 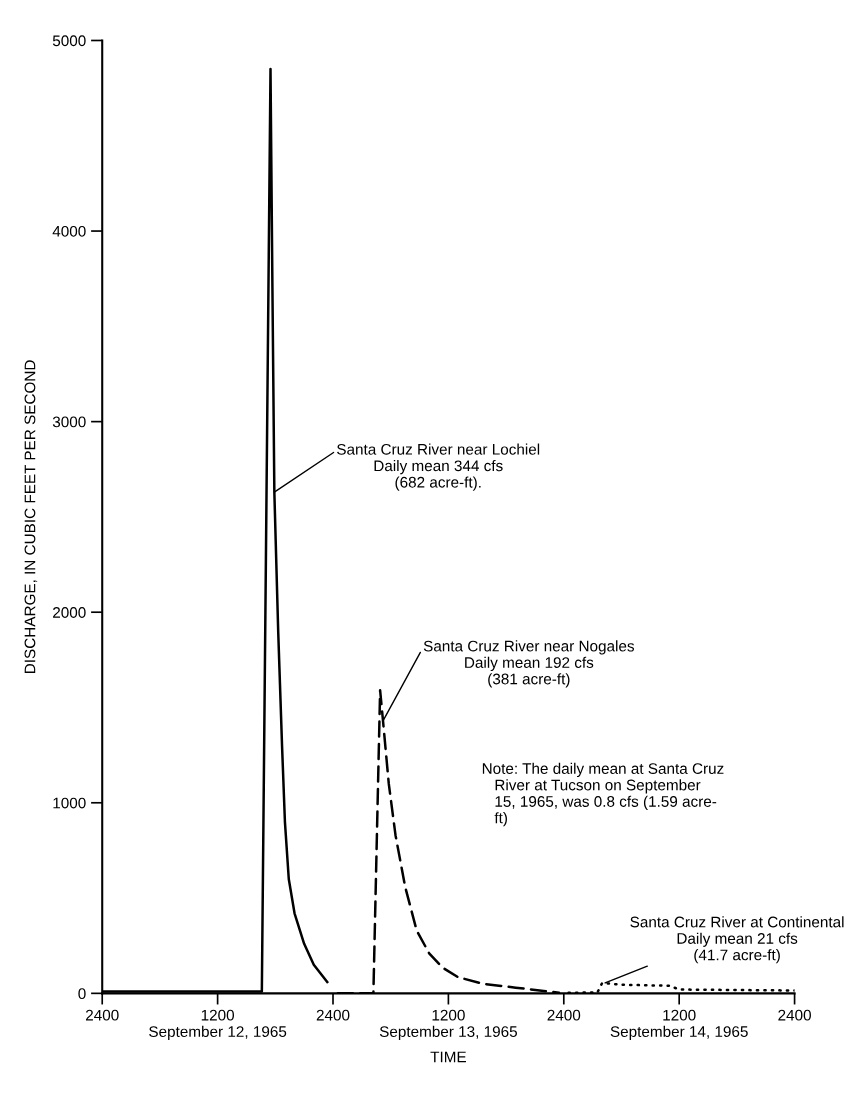 I want to click on y-tick-label: 2000, so click(x=69, y=612).